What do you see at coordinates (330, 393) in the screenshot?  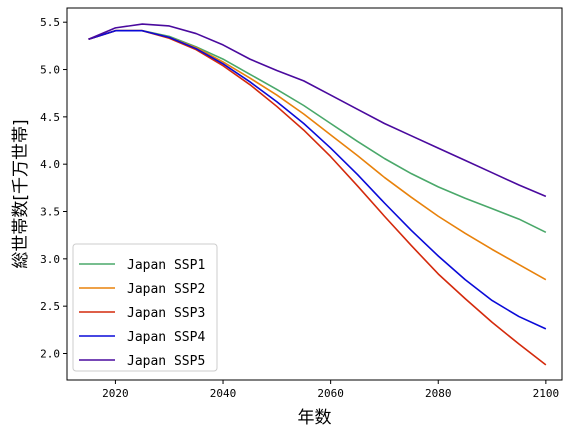 I see `x-tick-label: 2060` at bounding box center [330, 393].